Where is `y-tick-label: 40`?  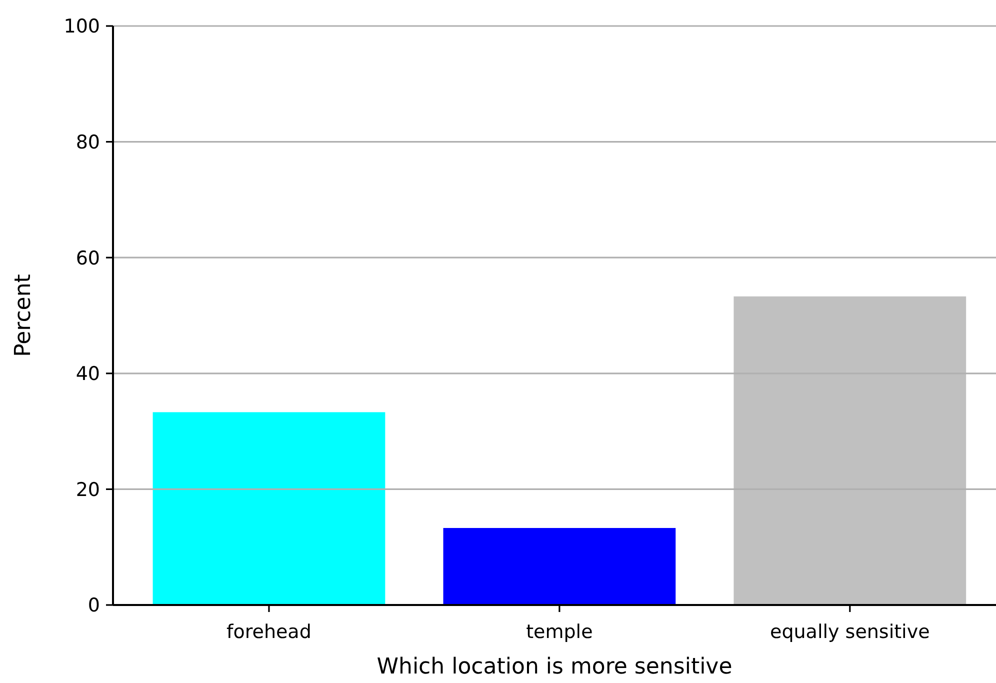 y-tick-label: 40 is located at coordinates (88, 374).